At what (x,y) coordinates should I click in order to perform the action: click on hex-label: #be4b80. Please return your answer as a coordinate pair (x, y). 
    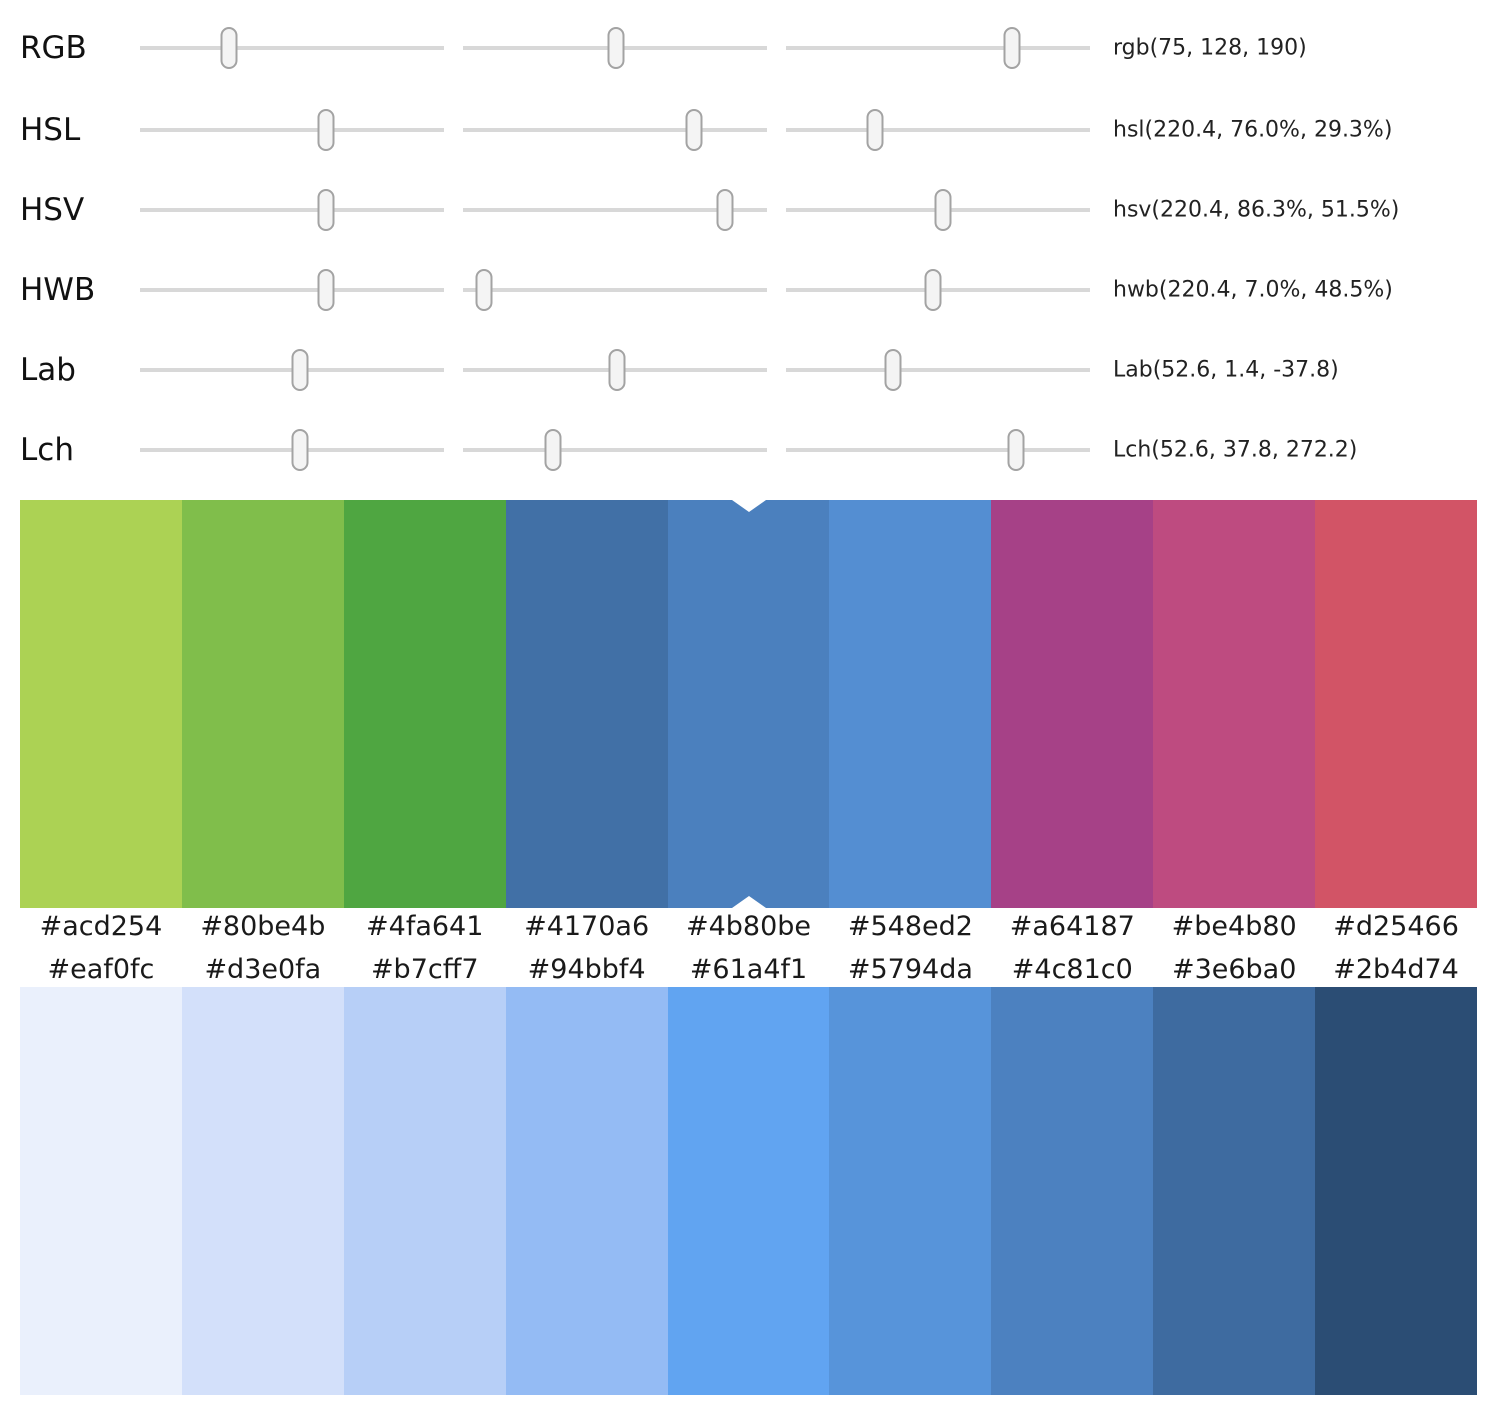
    Looking at the image, I should click on (1234, 926).